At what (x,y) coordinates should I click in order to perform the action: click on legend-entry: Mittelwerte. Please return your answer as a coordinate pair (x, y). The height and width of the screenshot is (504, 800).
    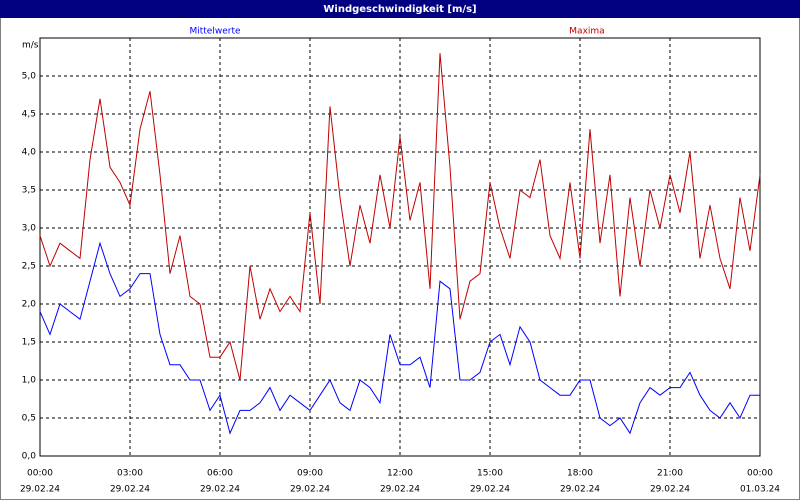
    Looking at the image, I should click on (214, 32).